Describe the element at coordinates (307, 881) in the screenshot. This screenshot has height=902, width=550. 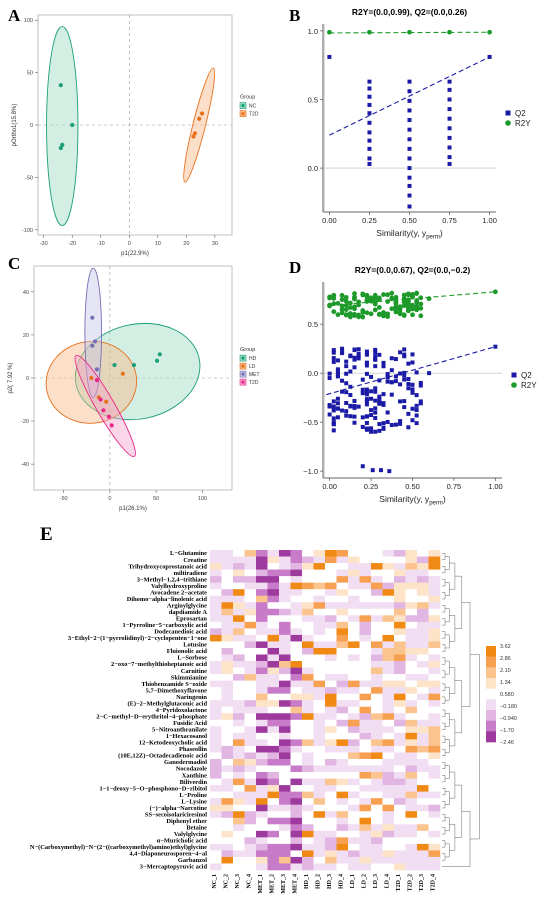
I see `column-label: HD_1` at that location.